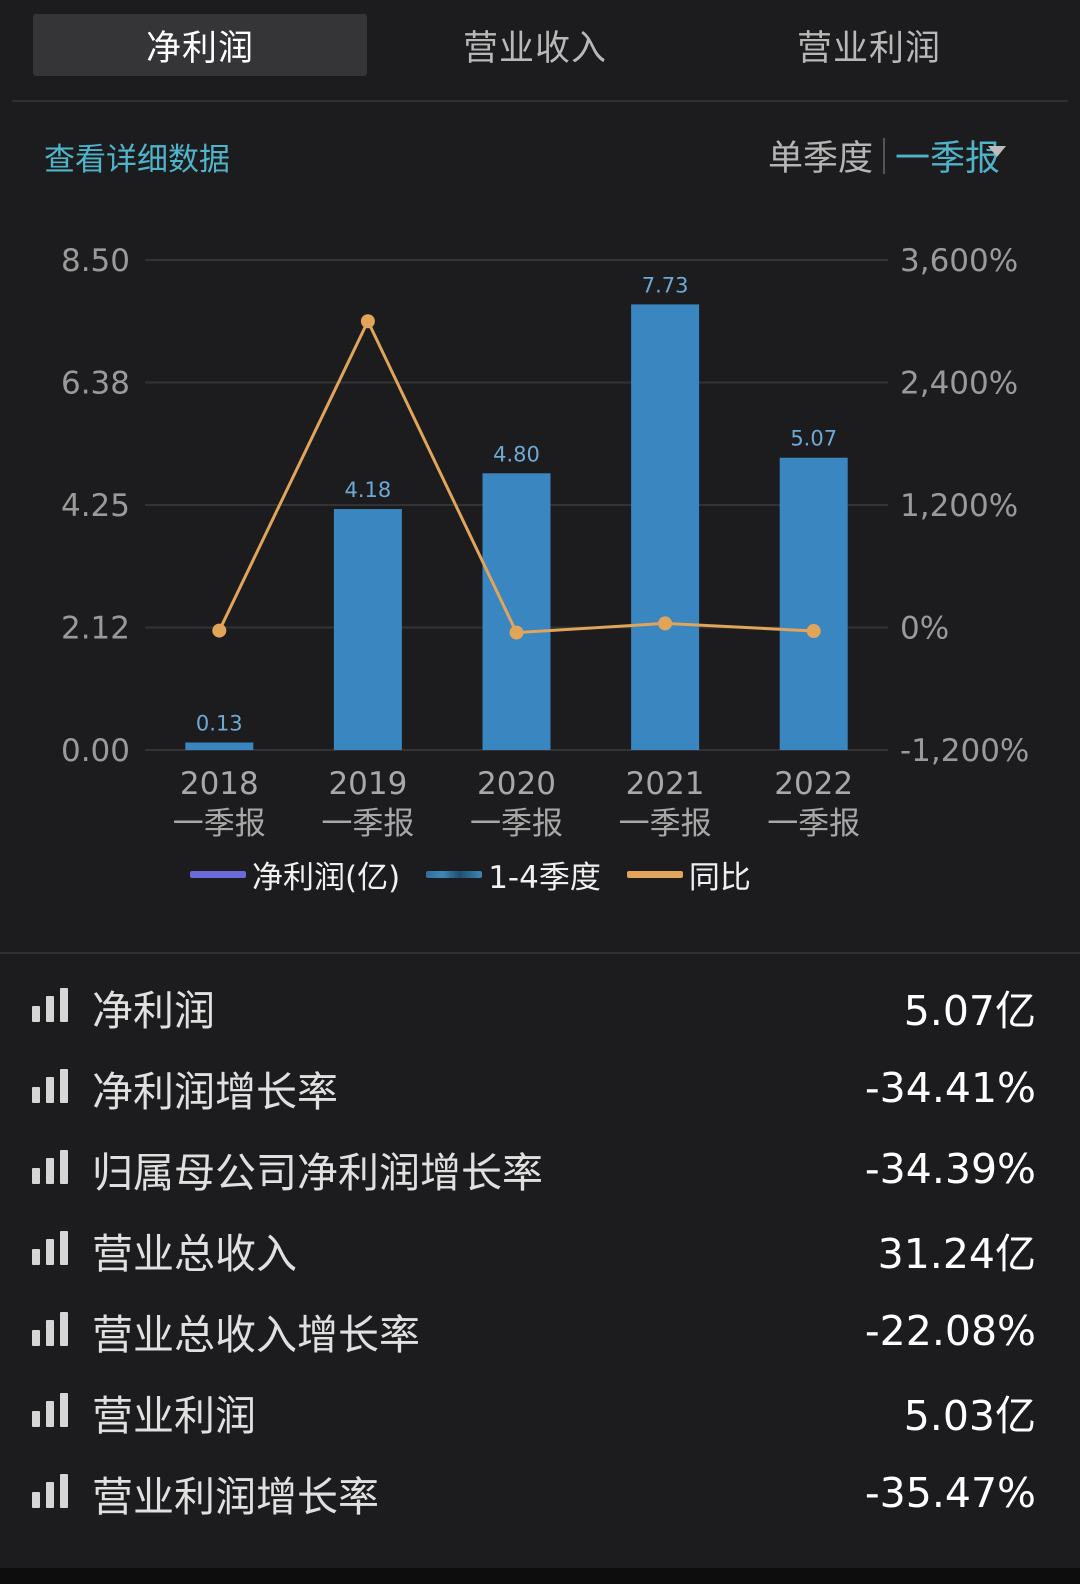  What do you see at coordinates (544, 878) in the screenshot?
I see `legend-label-quarters: 1-4季度` at bounding box center [544, 878].